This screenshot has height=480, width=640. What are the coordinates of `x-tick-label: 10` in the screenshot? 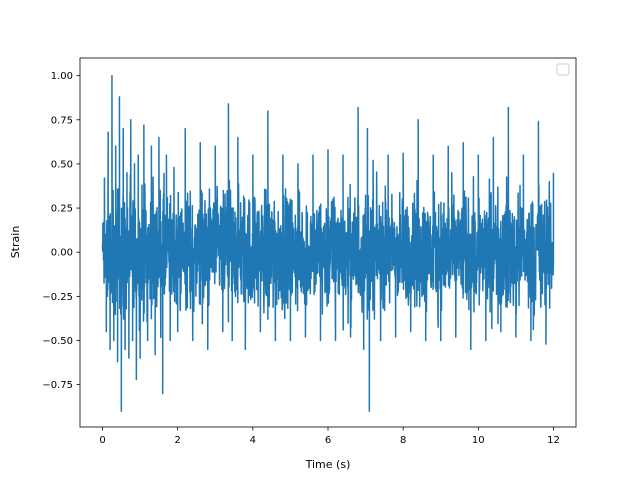 It's located at (478, 440).